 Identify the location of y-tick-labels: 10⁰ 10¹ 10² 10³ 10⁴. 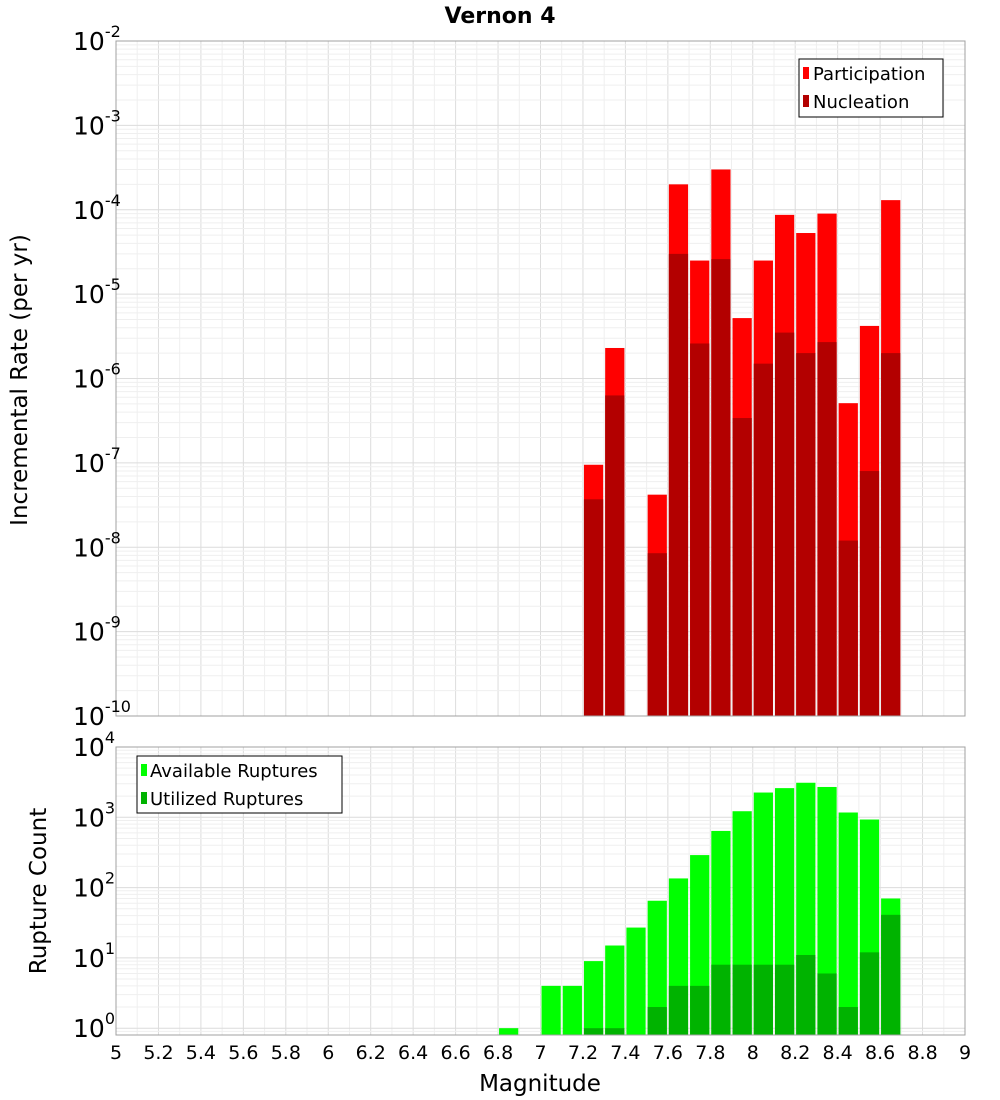
(94, 885).